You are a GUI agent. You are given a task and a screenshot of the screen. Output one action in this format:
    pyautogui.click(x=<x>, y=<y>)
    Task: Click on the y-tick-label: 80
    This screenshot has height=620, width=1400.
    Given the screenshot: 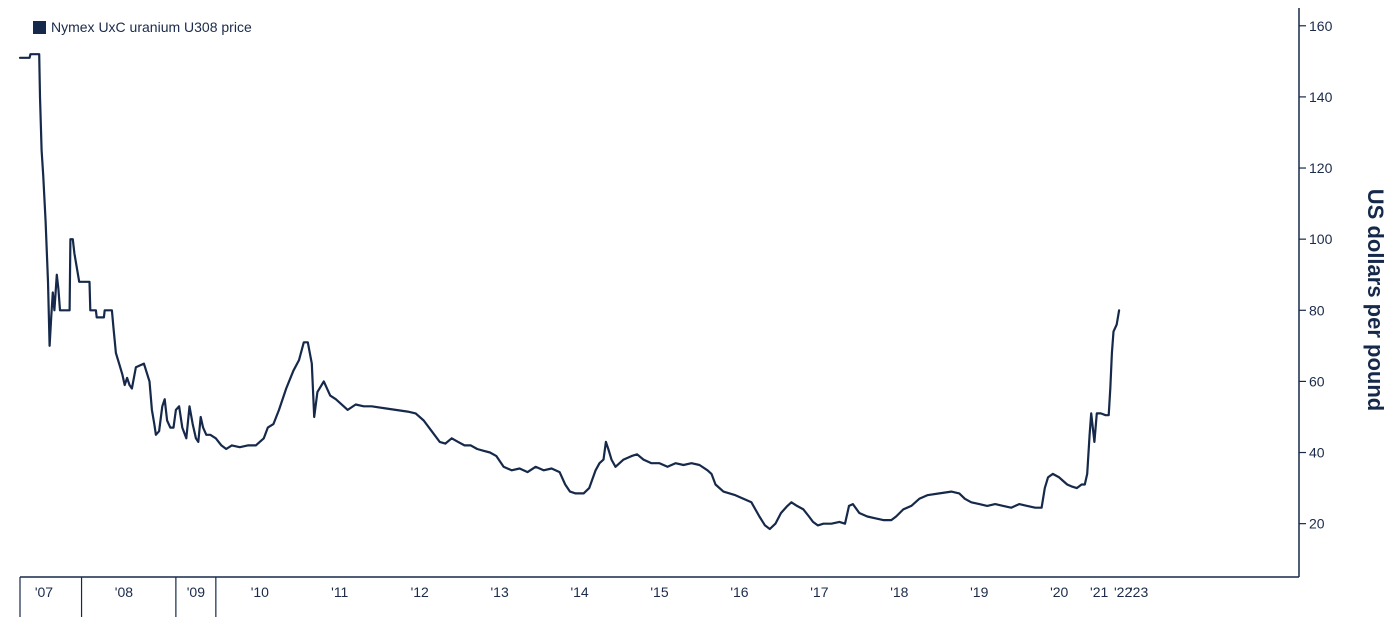 What is the action you would take?
    pyautogui.click(x=1317, y=310)
    